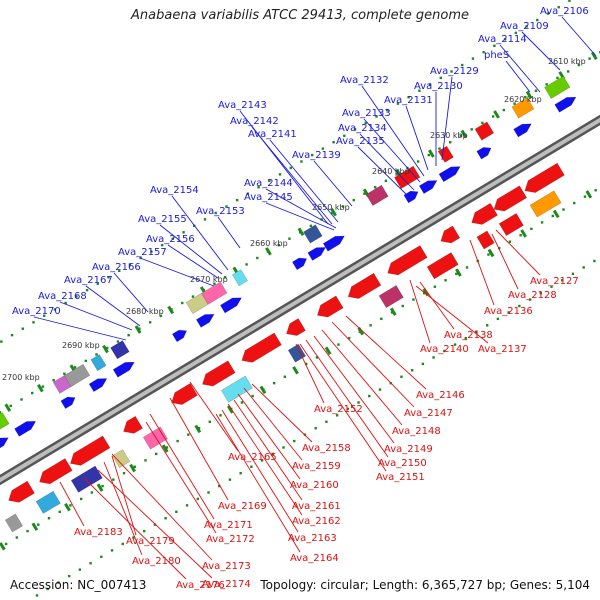 This screenshot has height=600, width=600. What do you see at coordinates (400, 477) in the screenshot?
I see `gene-label-bottom: Ava_2151` at bounding box center [400, 477].